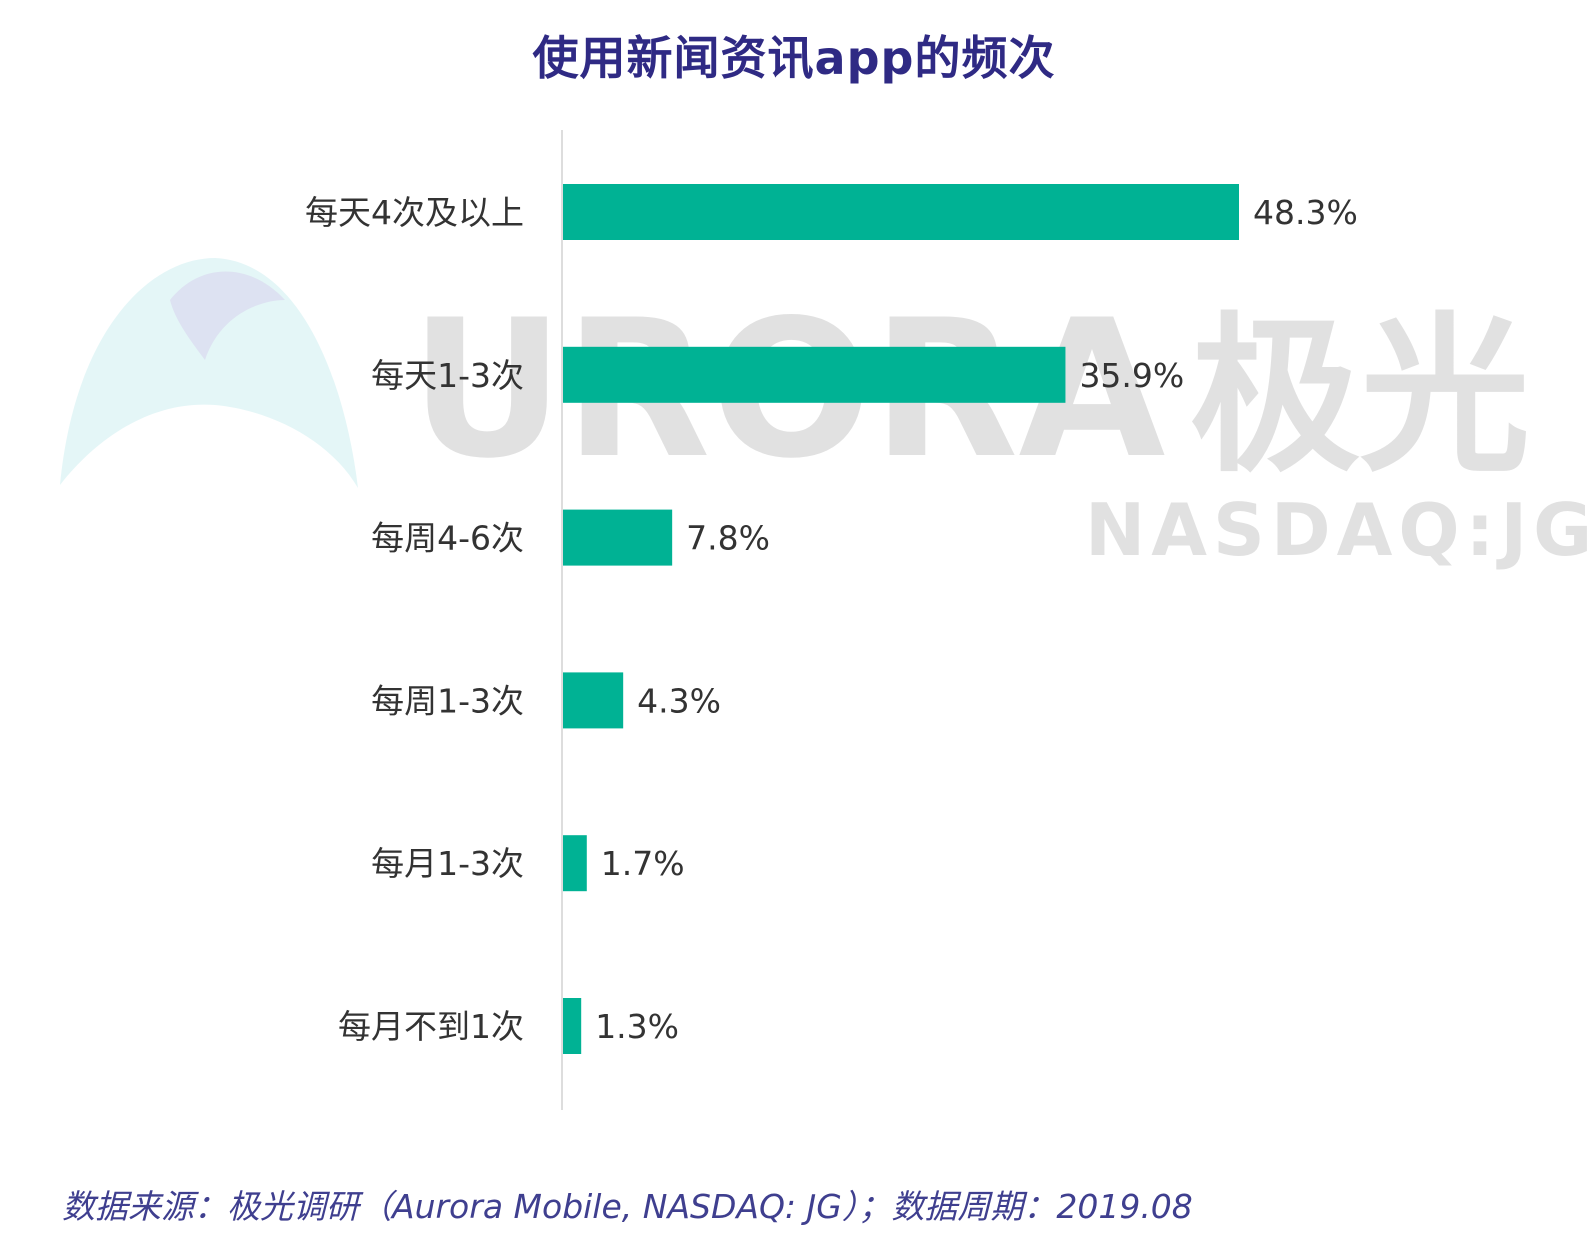  I want to click on value-label-1: 48.3%, so click(1305, 212).